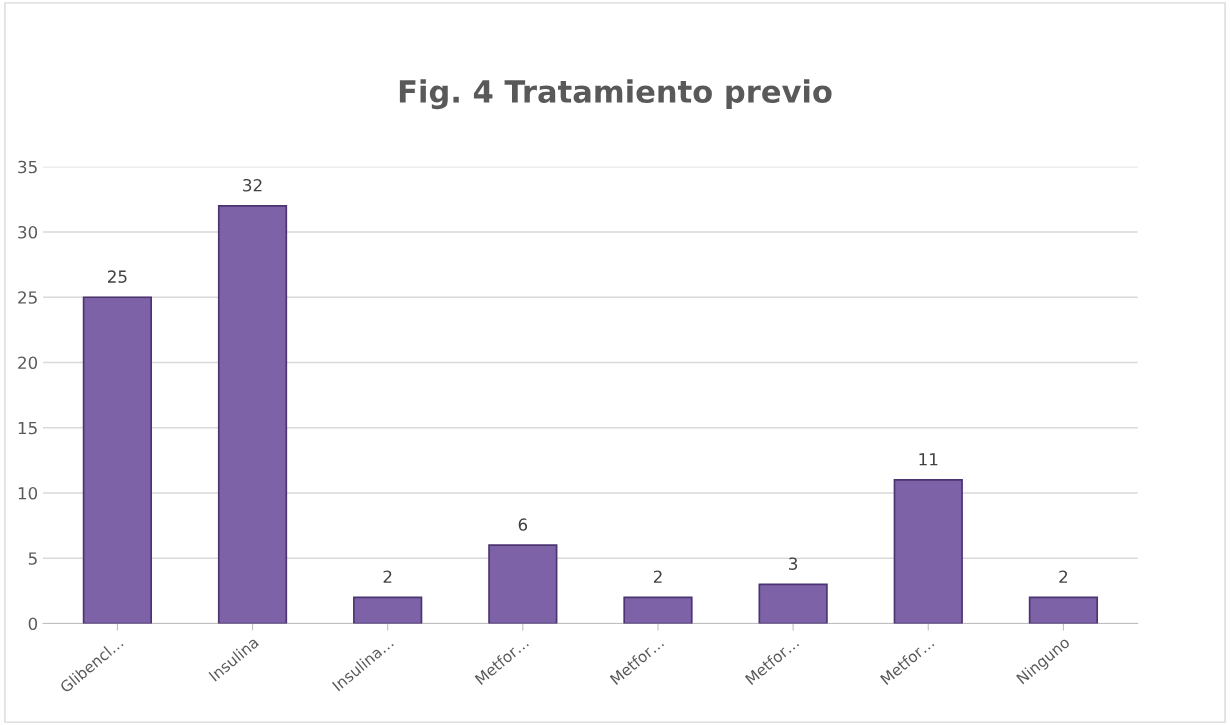 This screenshot has height=725, width=1230. What do you see at coordinates (28, 232) in the screenshot?
I see `y-tick-label: 30` at bounding box center [28, 232].